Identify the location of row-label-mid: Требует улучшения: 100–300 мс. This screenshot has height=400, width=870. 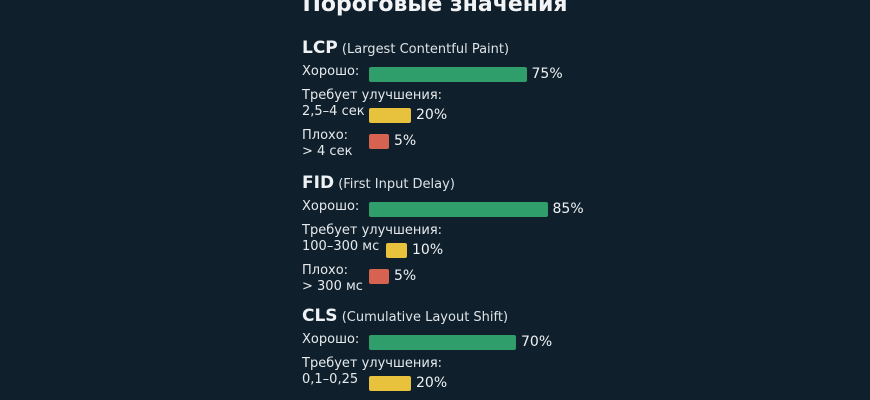
(372, 239).